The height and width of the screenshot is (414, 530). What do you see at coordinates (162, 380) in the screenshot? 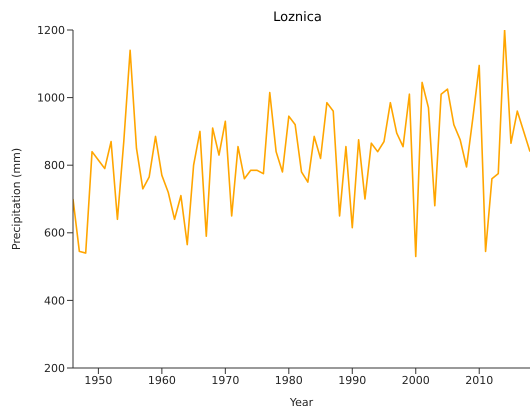
I see `x-tick-label: 1960` at bounding box center [162, 380].